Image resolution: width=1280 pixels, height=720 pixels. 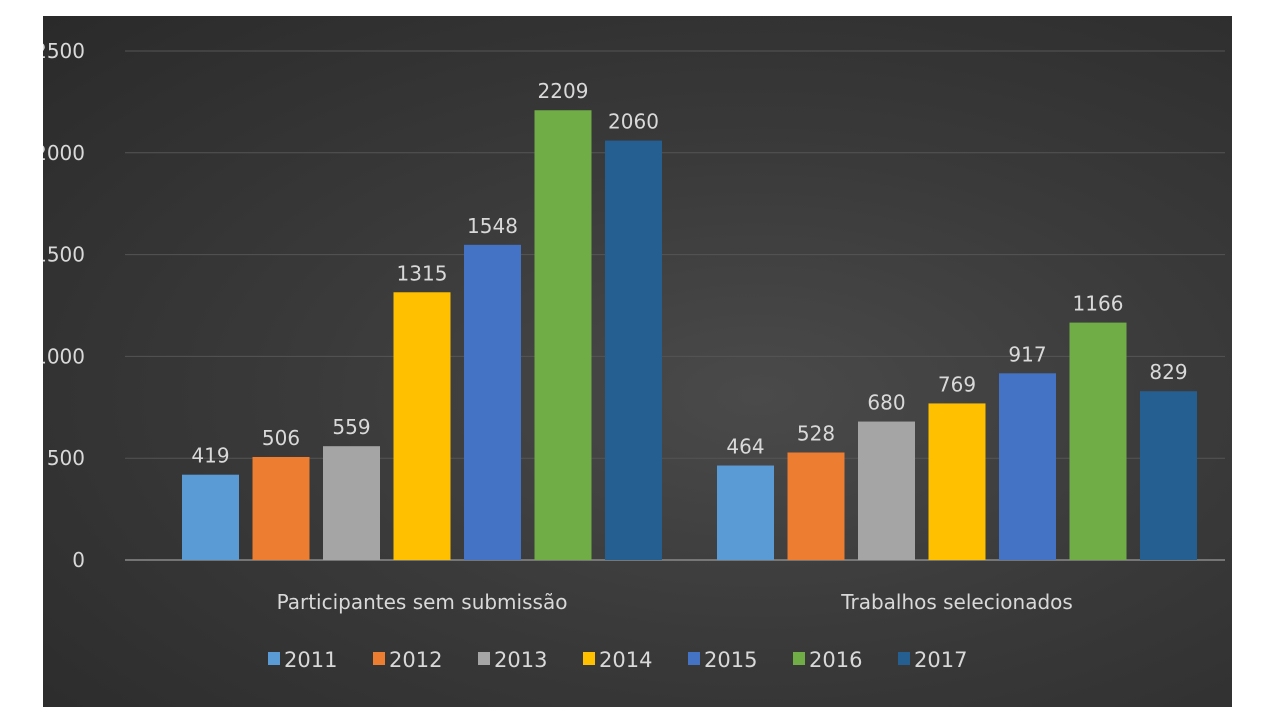 What do you see at coordinates (563, 91) in the screenshot?
I see `data-label: 2209` at bounding box center [563, 91].